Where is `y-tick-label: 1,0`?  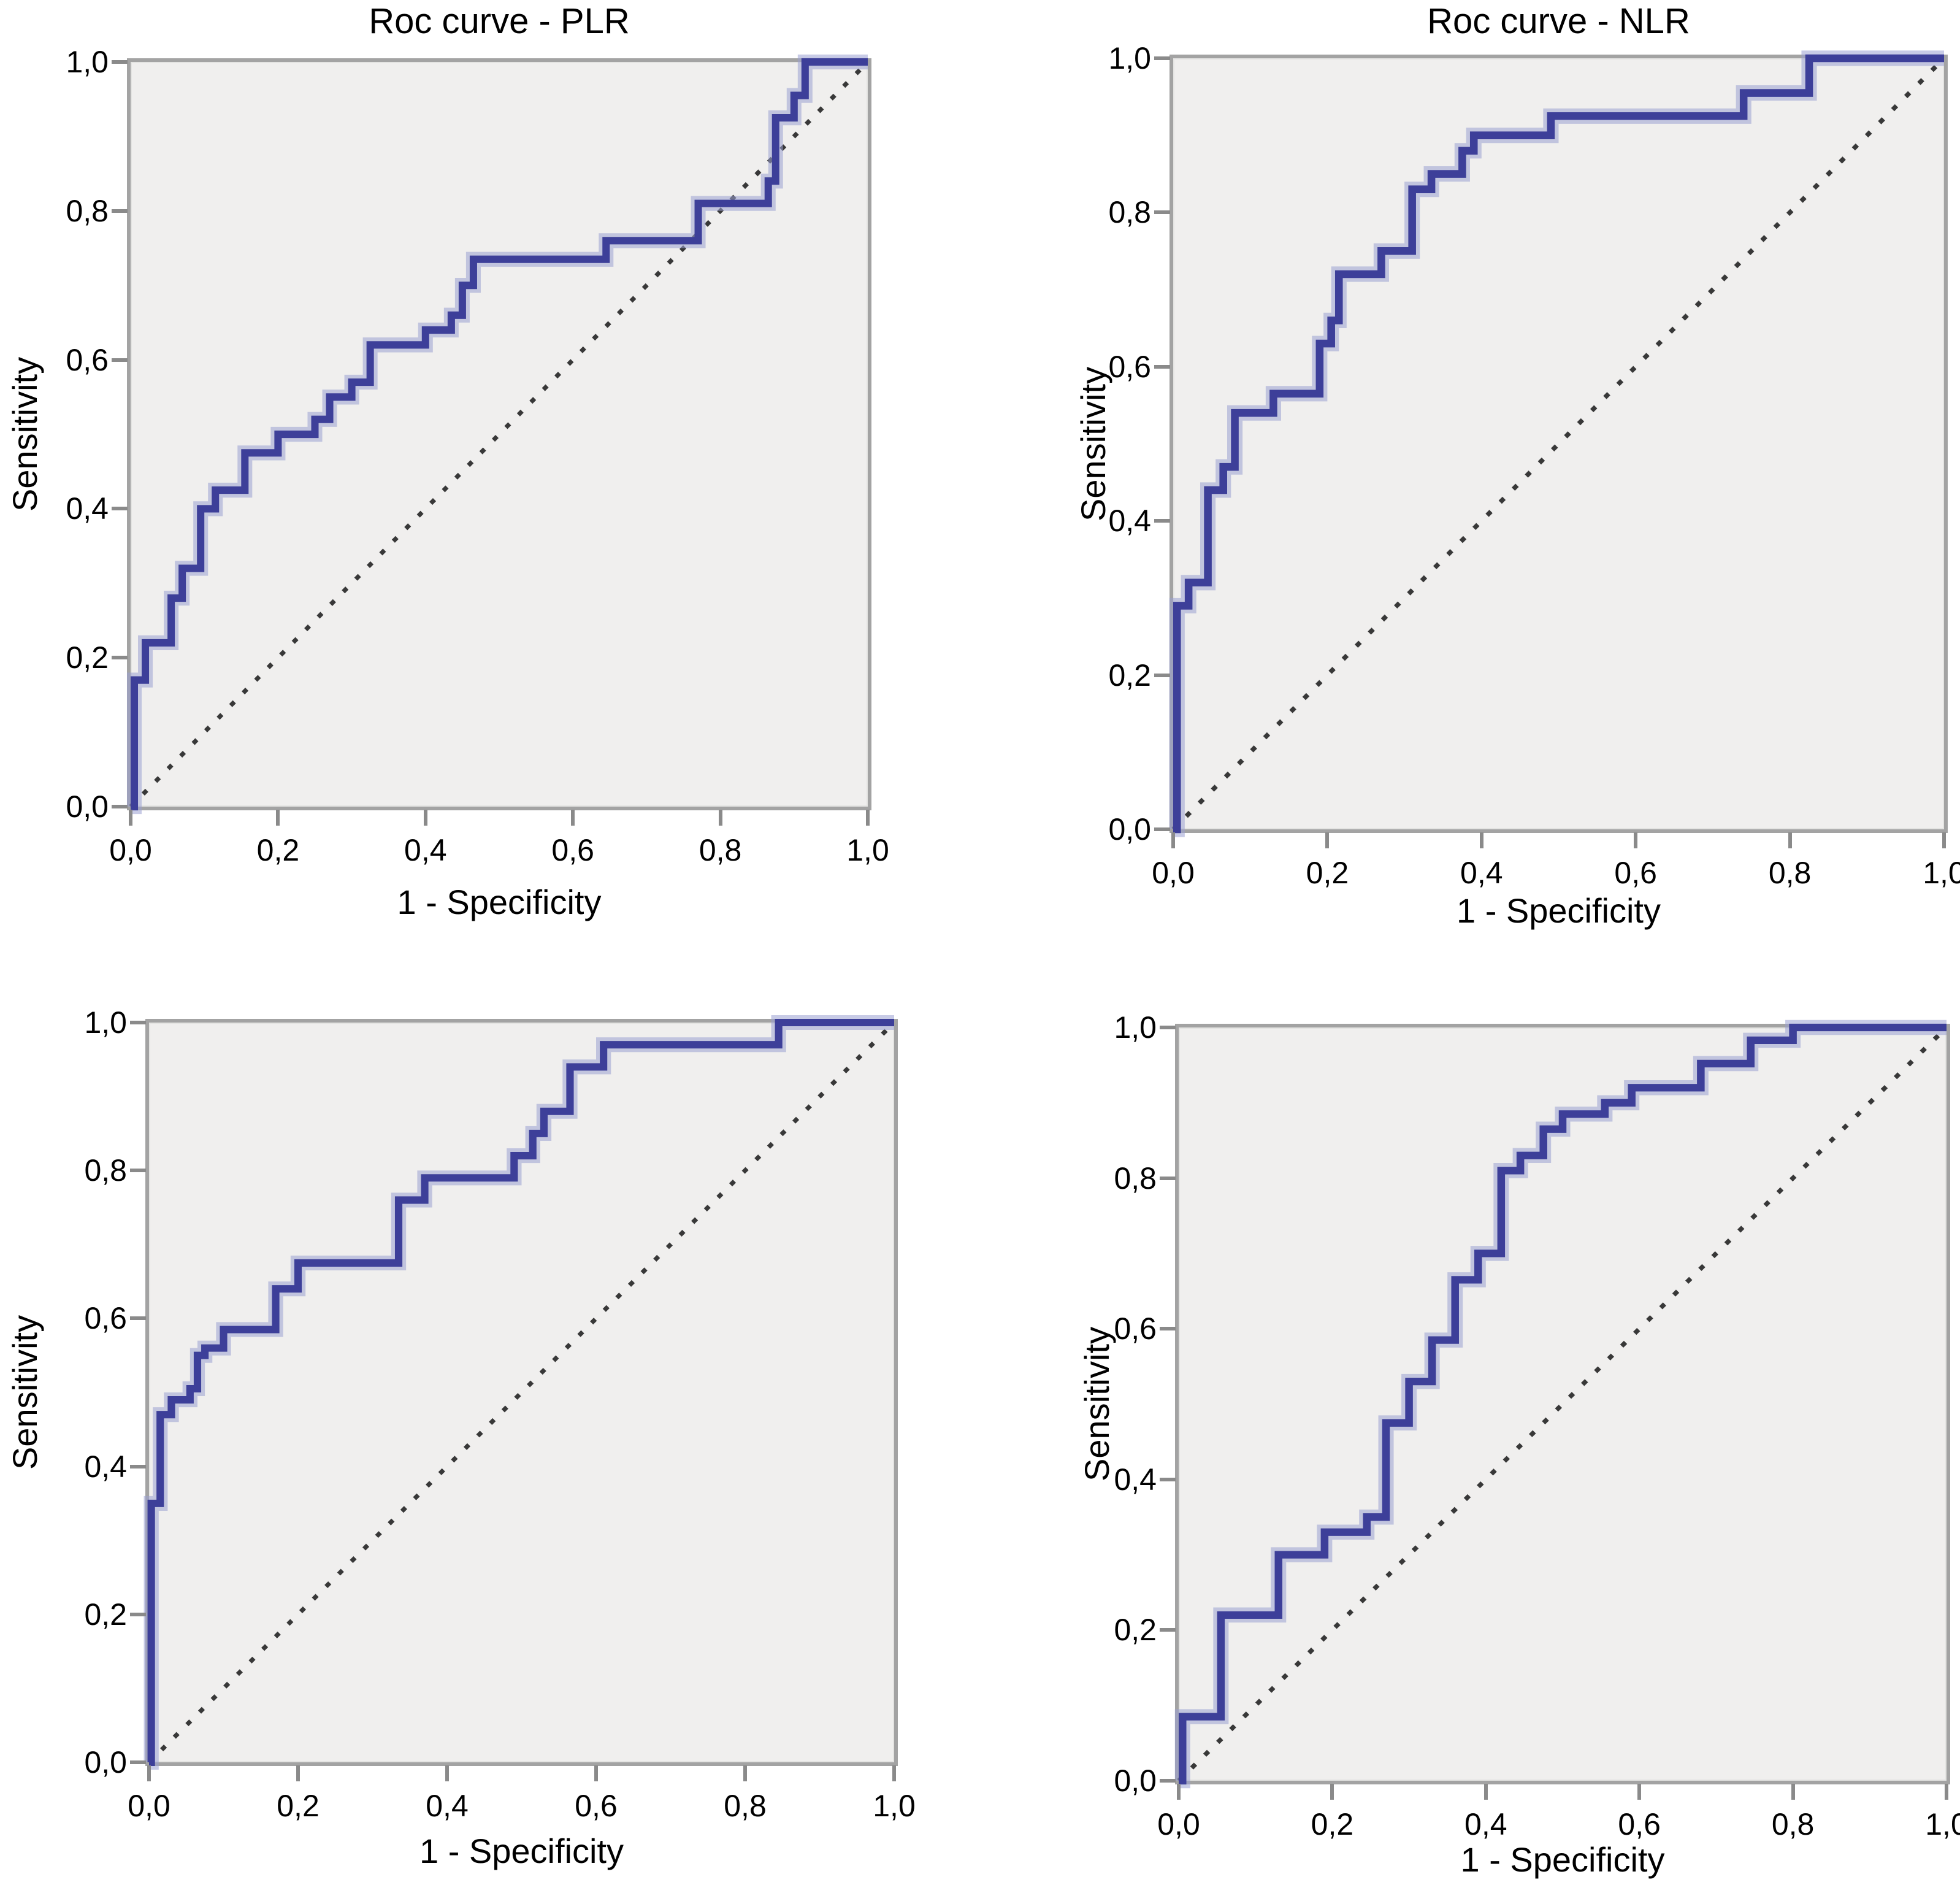 y-tick-label: 1,0 is located at coordinates (1135, 1027).